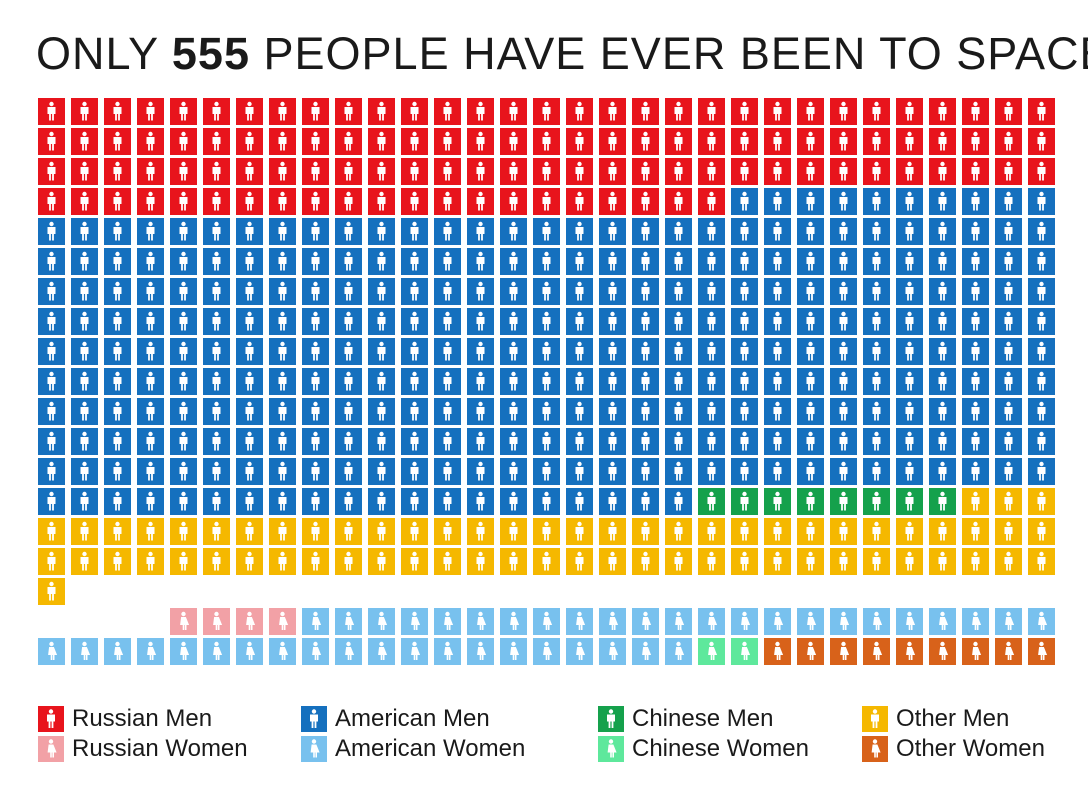 The image size is (1088, 794). What do you see at coordinates (935, 719) in the screenshot?
I see `legend-item-other-men: Other Men` at bounding box center [935, 719].